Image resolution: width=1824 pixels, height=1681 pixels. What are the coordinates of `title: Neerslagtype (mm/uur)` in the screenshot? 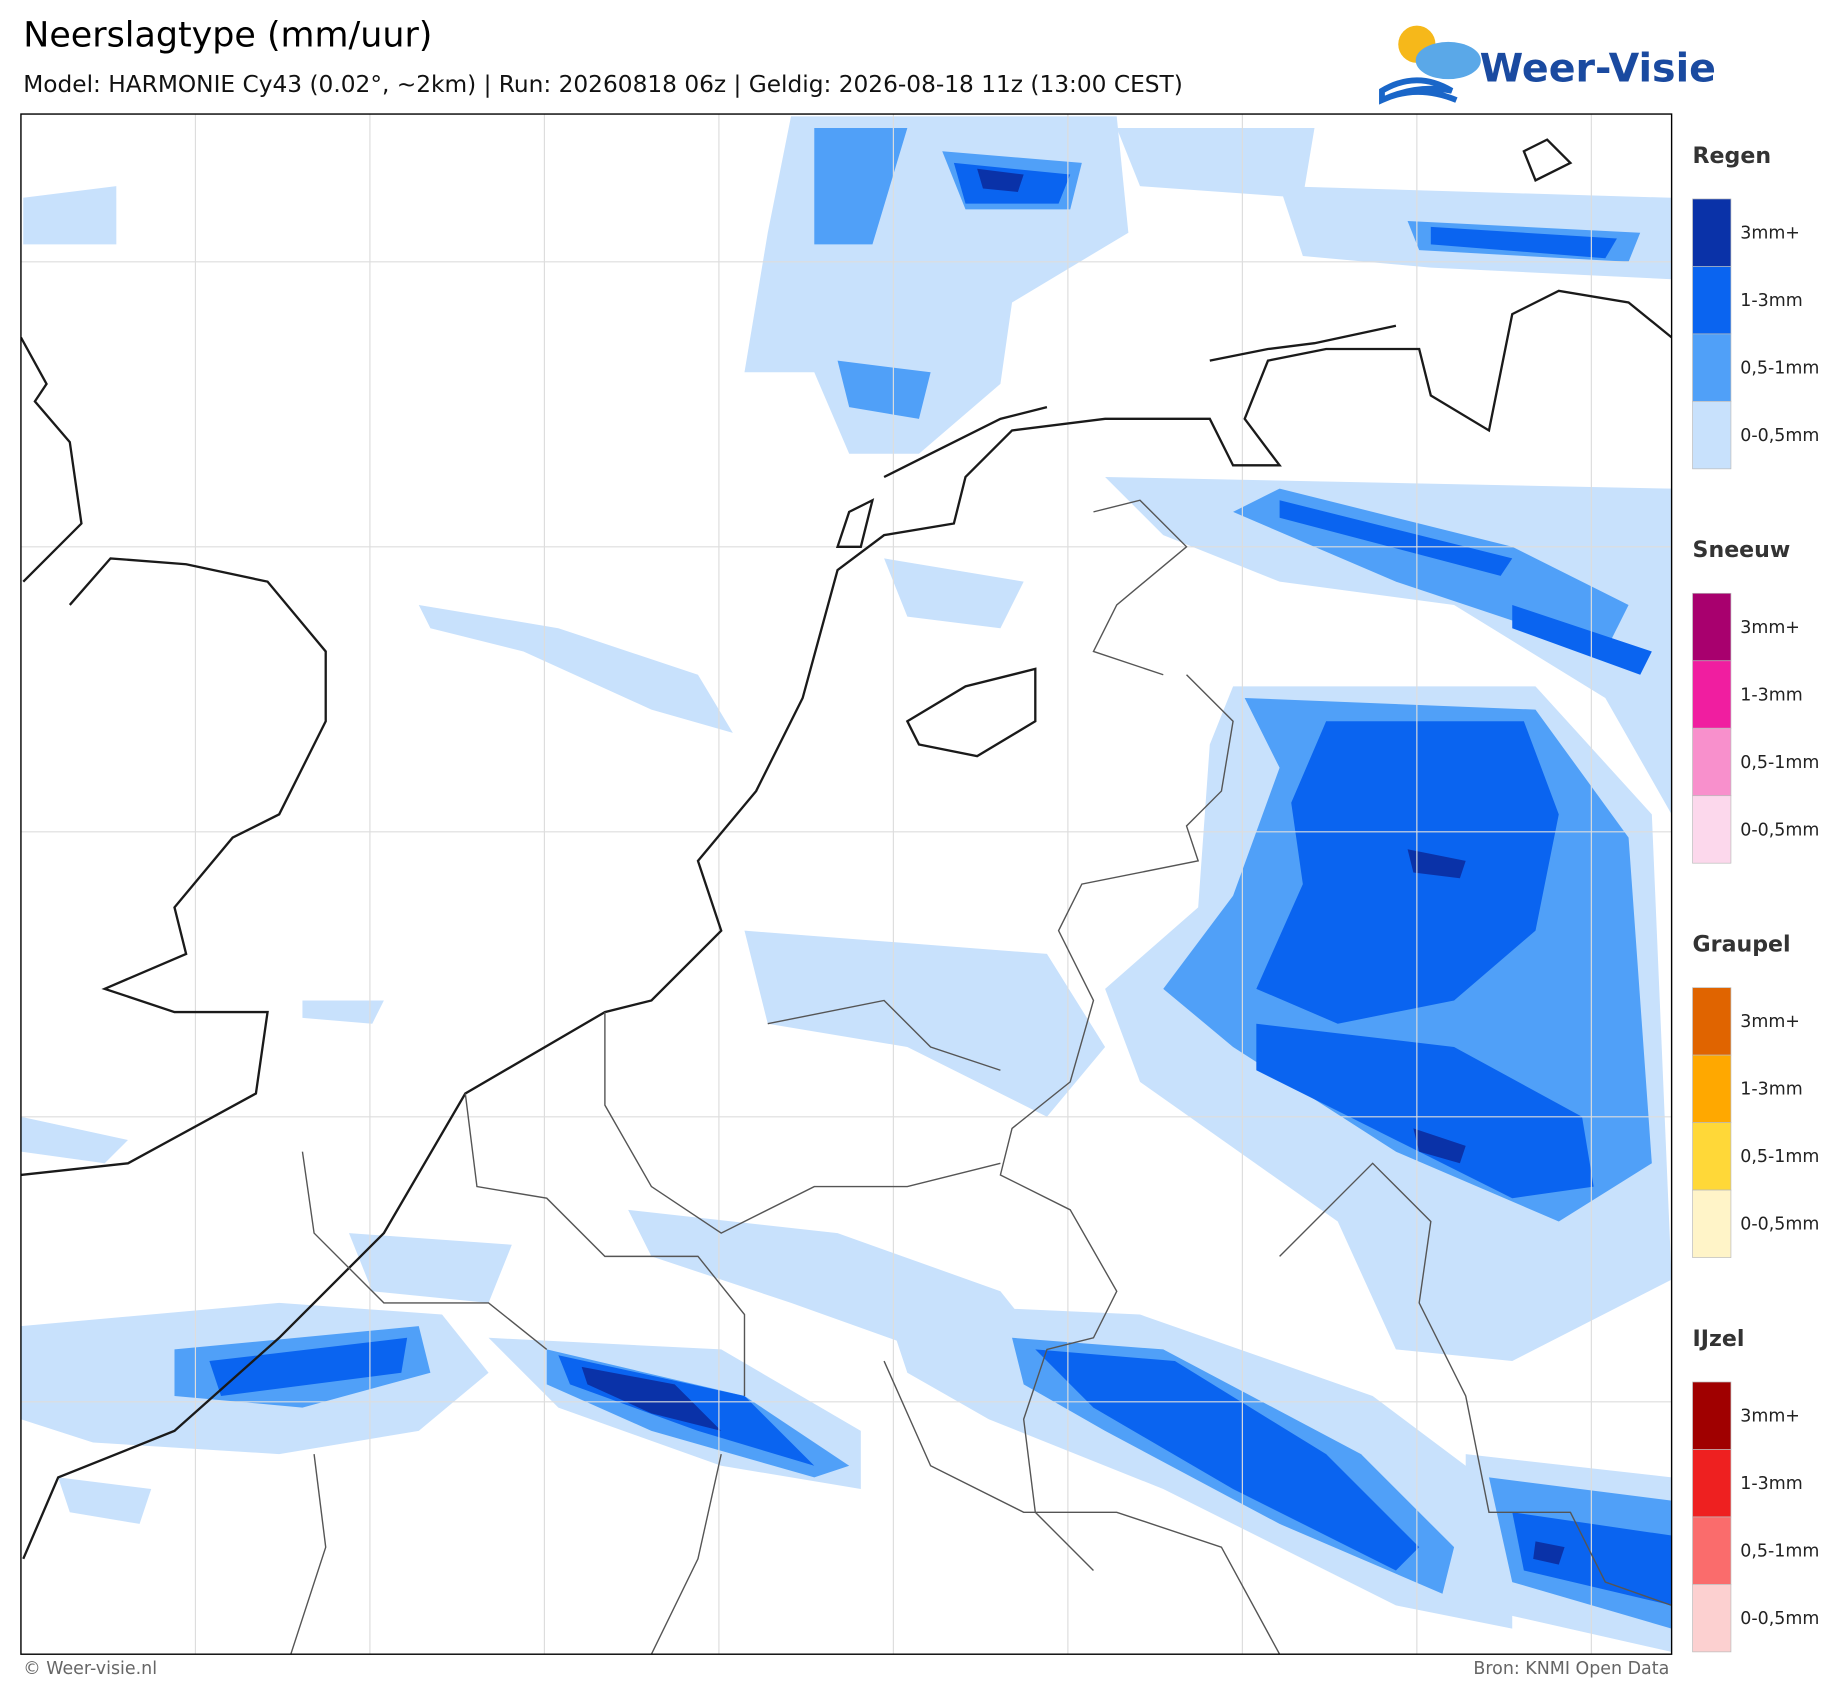 It's located at (227, 36).